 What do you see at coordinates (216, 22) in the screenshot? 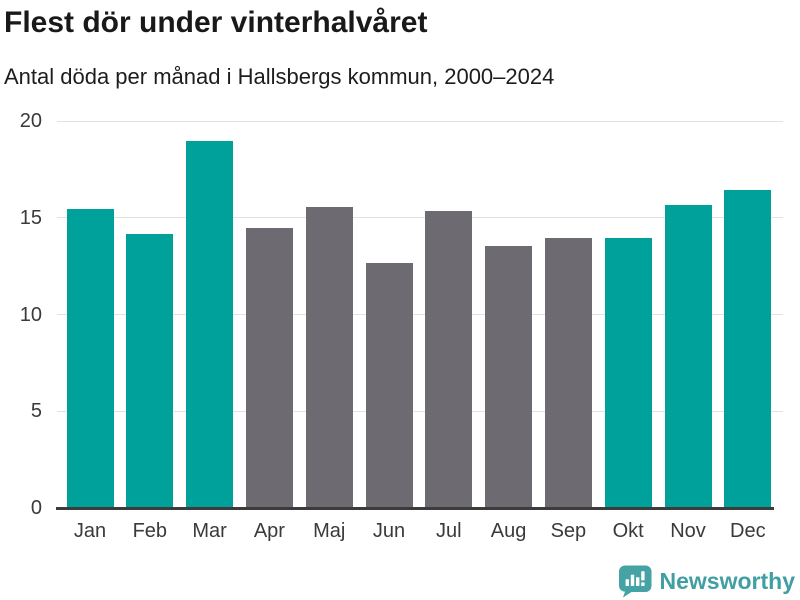
I see `chart-title: Flest dör under vinterhalvåret` at bounding box center [216, 22].